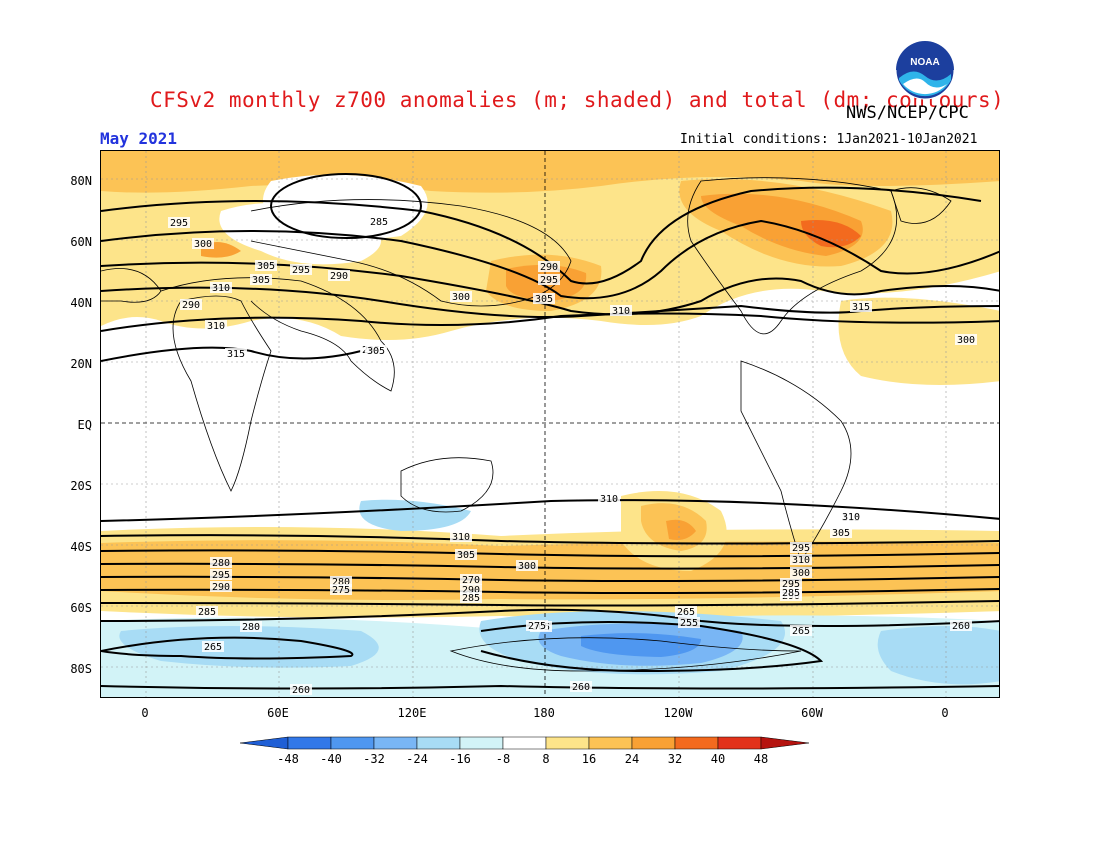  Describe the element at coordinates (81, 364) in the screenshot. I see `lat-label: 20N` at that location.